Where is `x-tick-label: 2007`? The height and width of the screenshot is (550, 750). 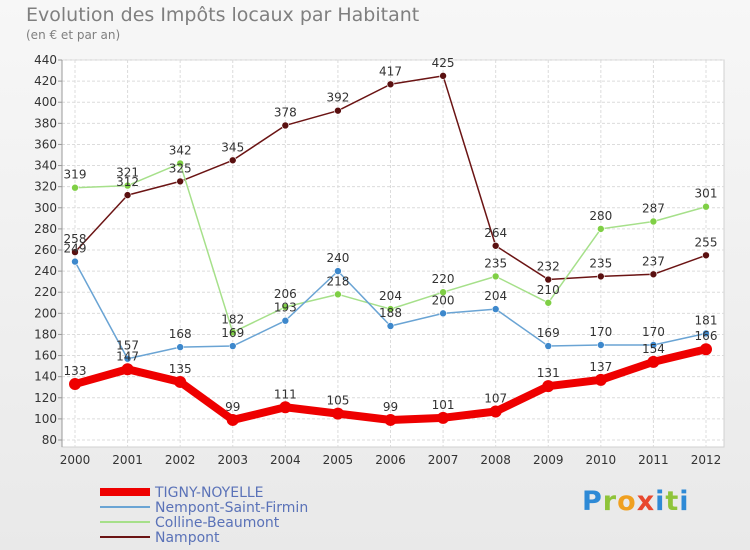 x-tick-label: 2007 is located at coordinates (443, 460).